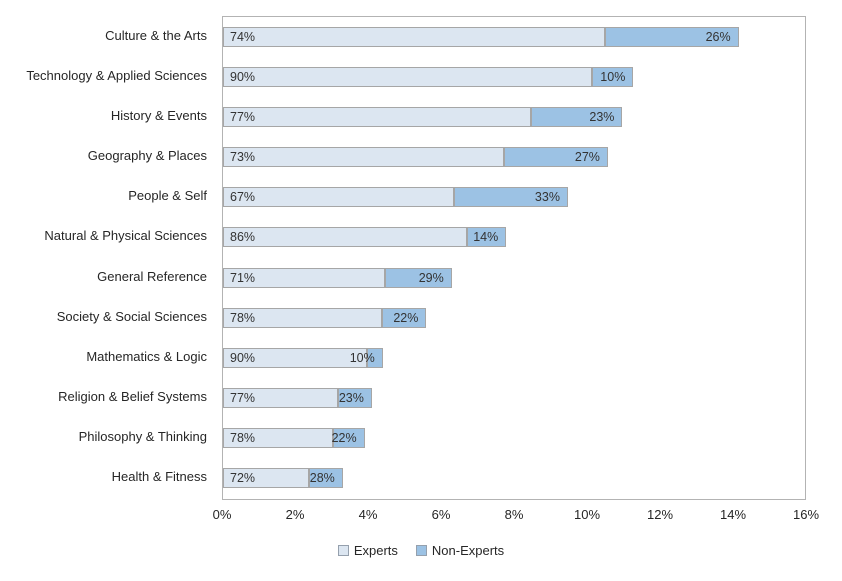 The width and height of the screenshot is (842, 581). What do you see at coordinates (343, 550) in the screenshot?
I see `legend-swatch-experts` at bounding box center [343, 550].